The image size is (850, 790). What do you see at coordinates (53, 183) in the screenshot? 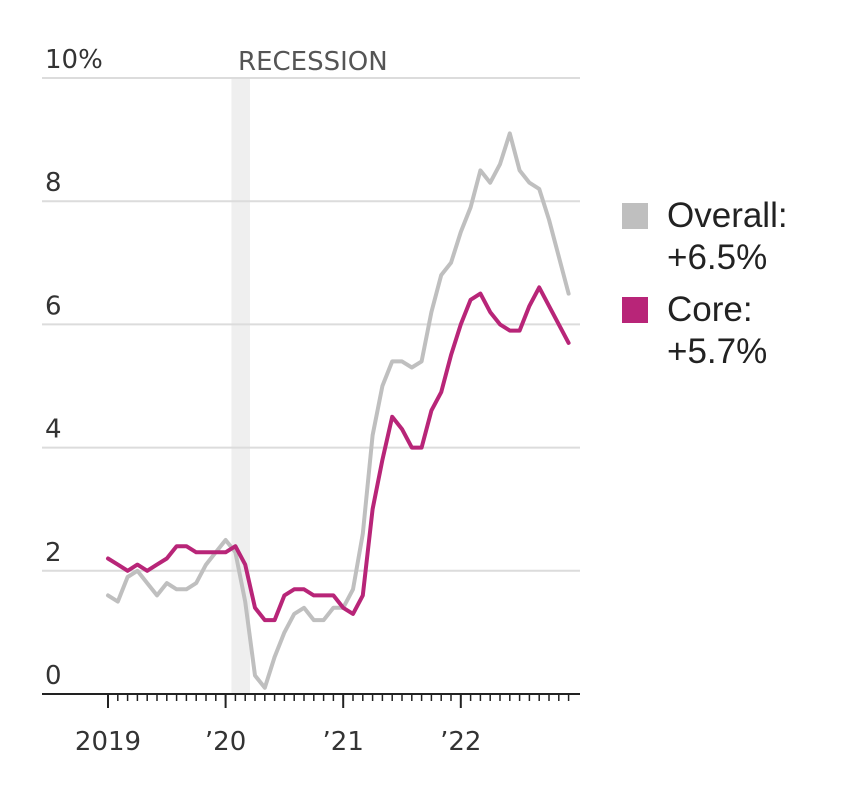
I see `y-tick-label: 8` at bounding box center [53, 183].